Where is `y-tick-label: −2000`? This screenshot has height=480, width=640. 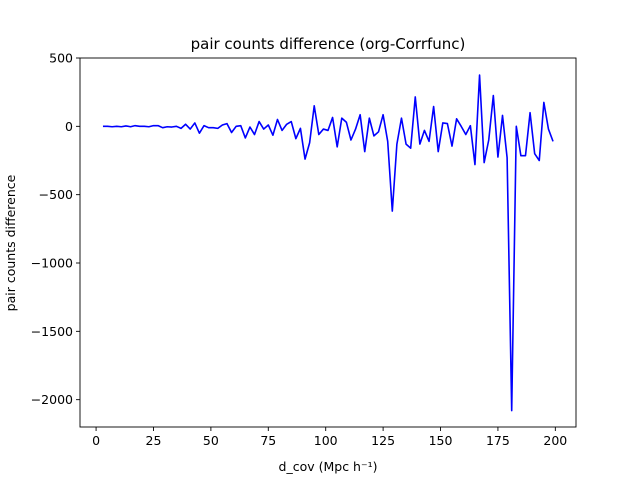 y-tick-label: −2000 is located at coordinates (52, 399).